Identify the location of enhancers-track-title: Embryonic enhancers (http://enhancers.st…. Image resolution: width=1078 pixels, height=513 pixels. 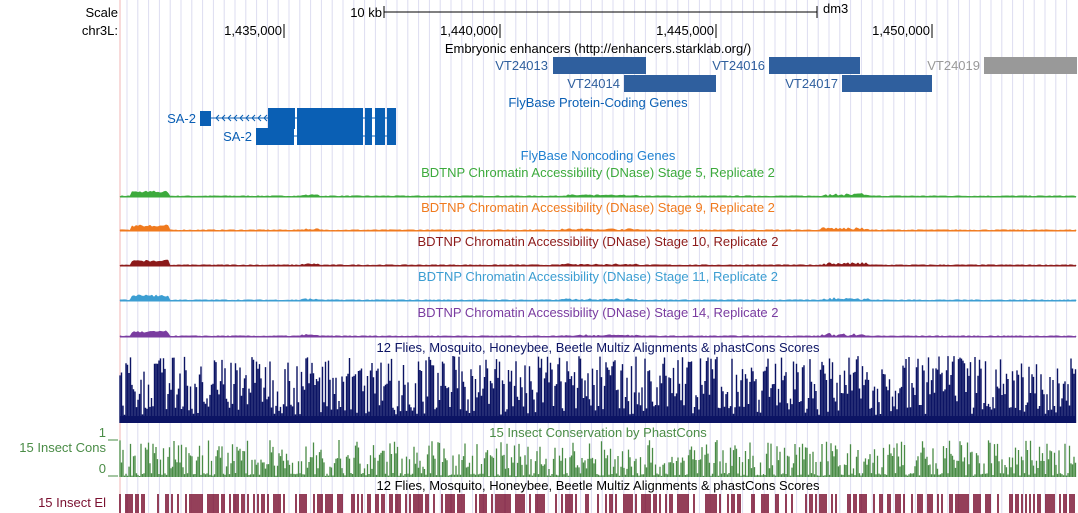
(598, 48).